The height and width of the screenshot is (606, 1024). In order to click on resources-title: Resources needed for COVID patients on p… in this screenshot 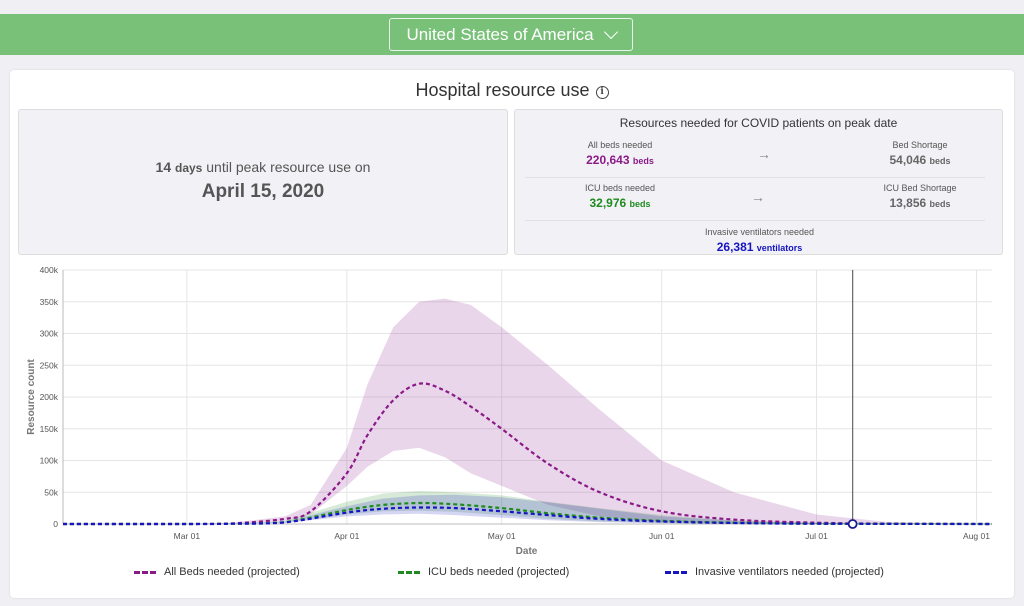, I will do `click(758, 123)`.